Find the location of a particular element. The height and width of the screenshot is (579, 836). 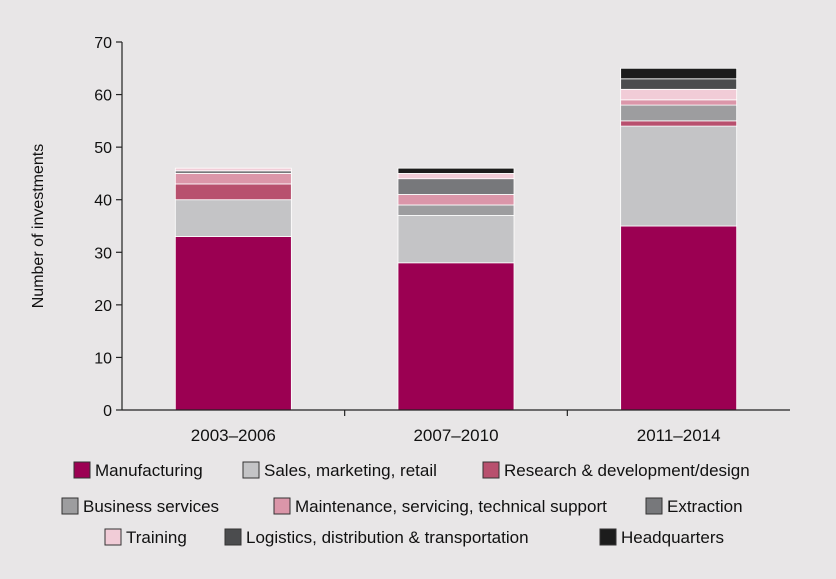

legend-label: Logistics, distribution & transportation is located at coordinates (387, 537).